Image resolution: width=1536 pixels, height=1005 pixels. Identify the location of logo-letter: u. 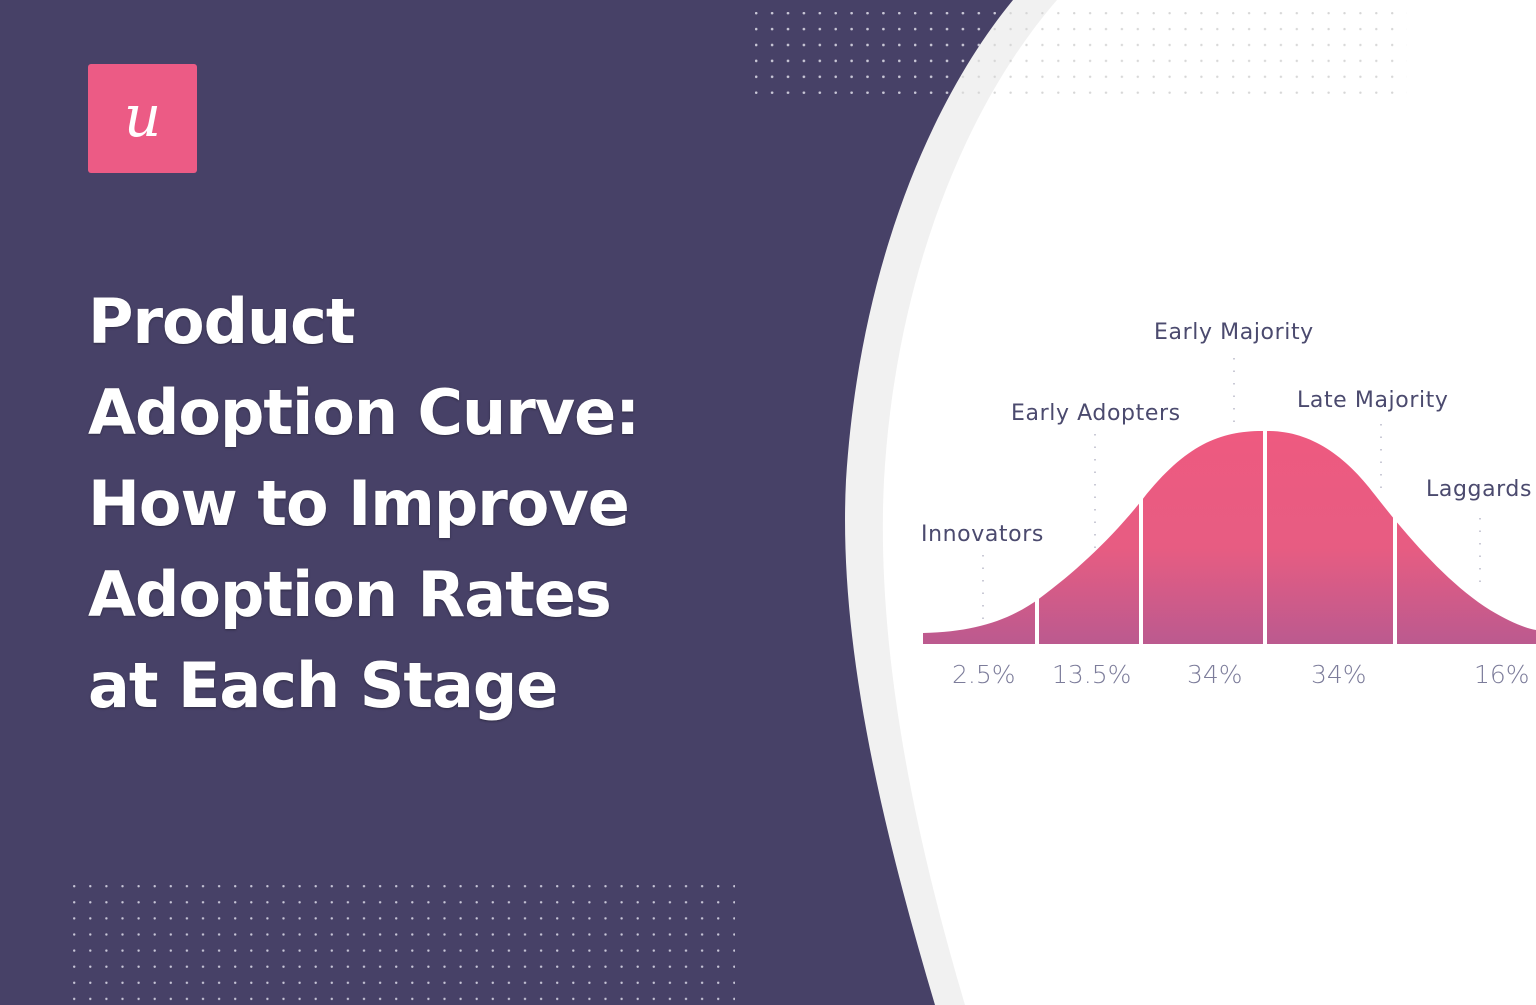
(142, 115).